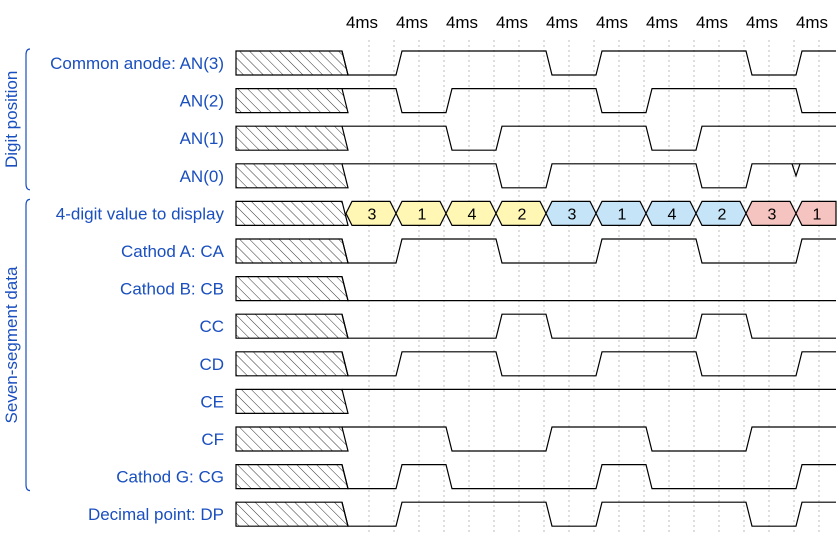 This screenshot has width=838, height=542. I want to click on signal-row: AN(0), so click(508, 176).